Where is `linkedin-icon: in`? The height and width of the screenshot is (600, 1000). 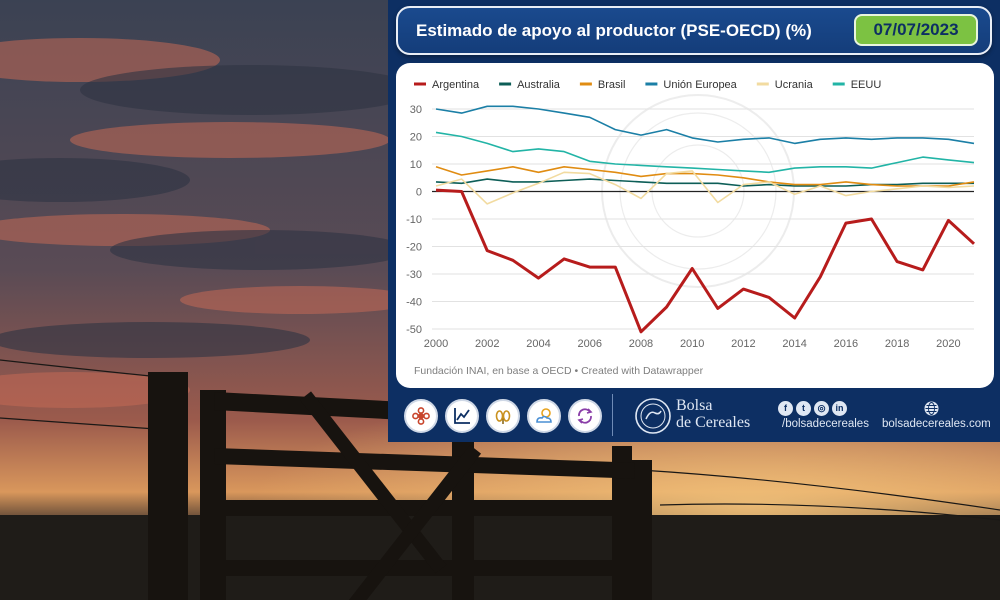 linkedin-icon: in is located at coordinates (839, 408).